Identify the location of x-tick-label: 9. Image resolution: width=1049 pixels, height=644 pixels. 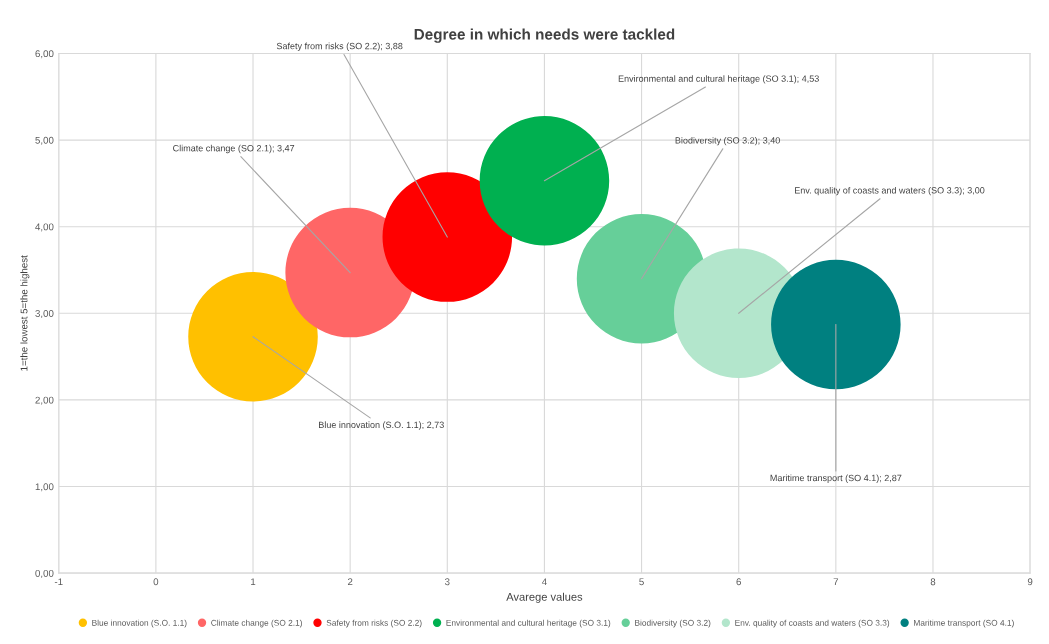
(1030, 582).